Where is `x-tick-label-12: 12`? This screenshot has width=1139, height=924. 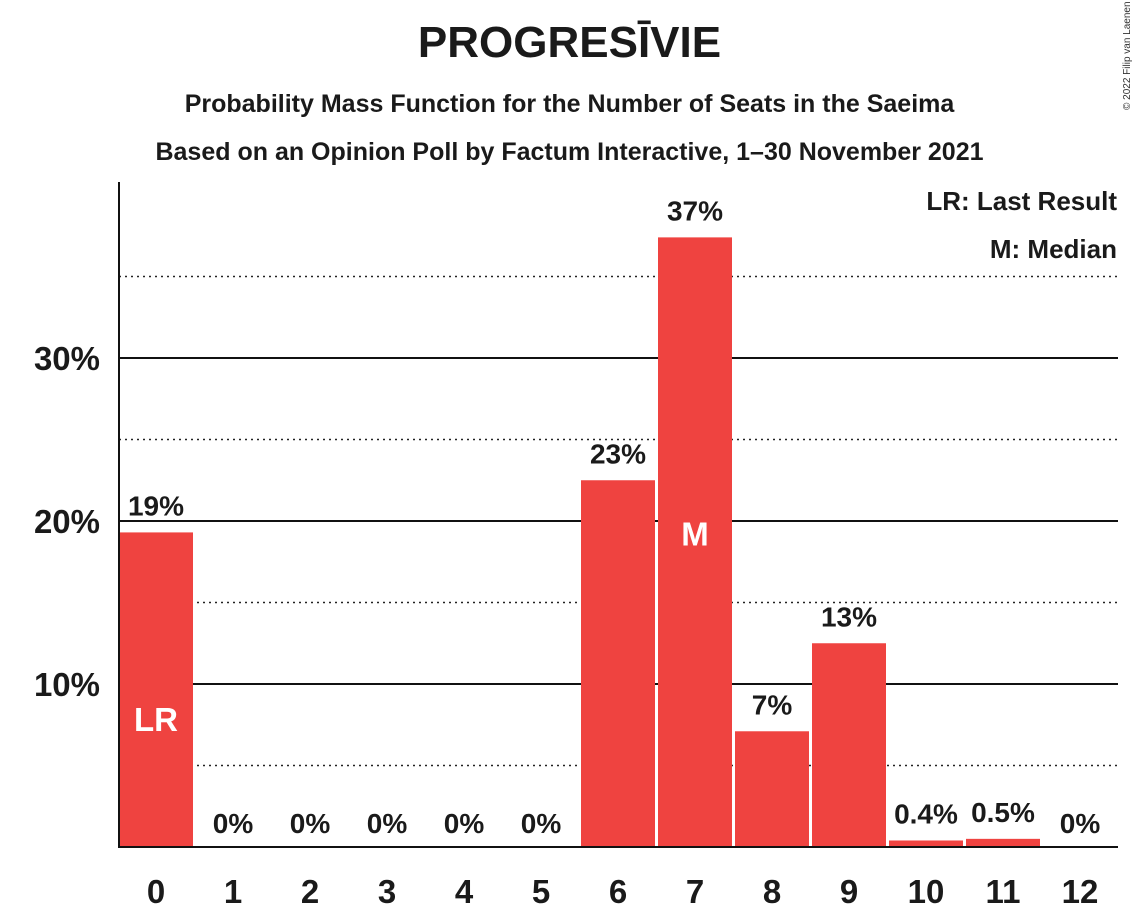 x-tick-label-12: 12 is located at coordinates (1080, 891).